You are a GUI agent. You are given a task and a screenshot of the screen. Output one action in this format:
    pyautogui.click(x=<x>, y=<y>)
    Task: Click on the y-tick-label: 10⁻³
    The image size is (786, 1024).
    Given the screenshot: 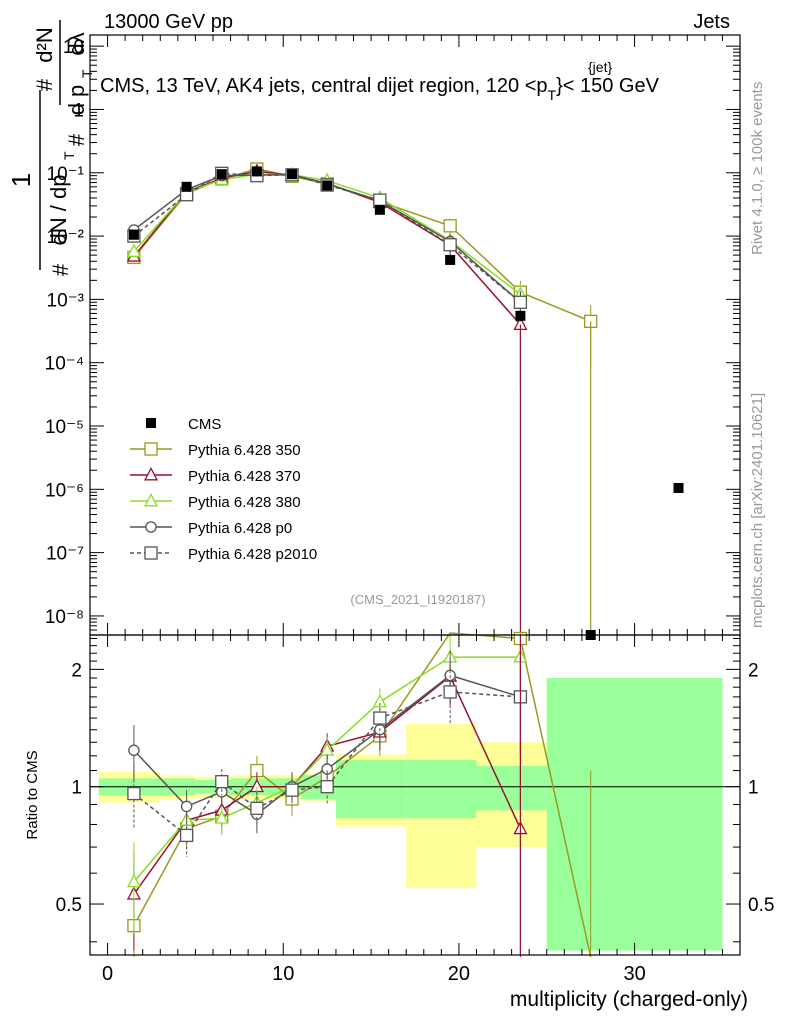 What is the action you would take?
    pyautogui.click(x=66, y=300)
    